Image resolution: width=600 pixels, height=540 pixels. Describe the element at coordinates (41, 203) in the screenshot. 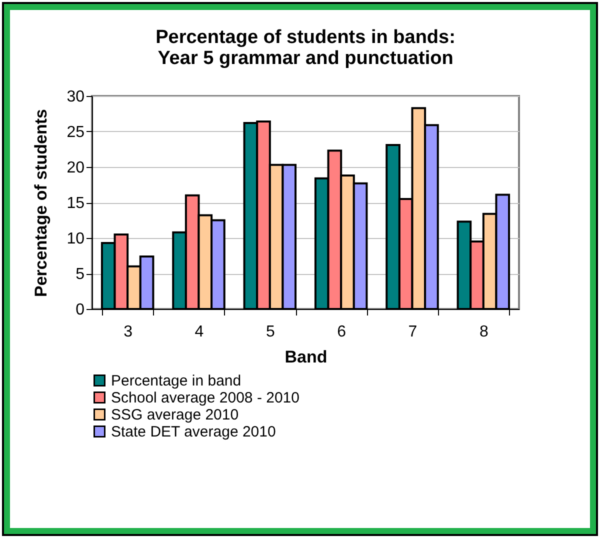

I see `y-axis-title: Percentage of students` at that location.